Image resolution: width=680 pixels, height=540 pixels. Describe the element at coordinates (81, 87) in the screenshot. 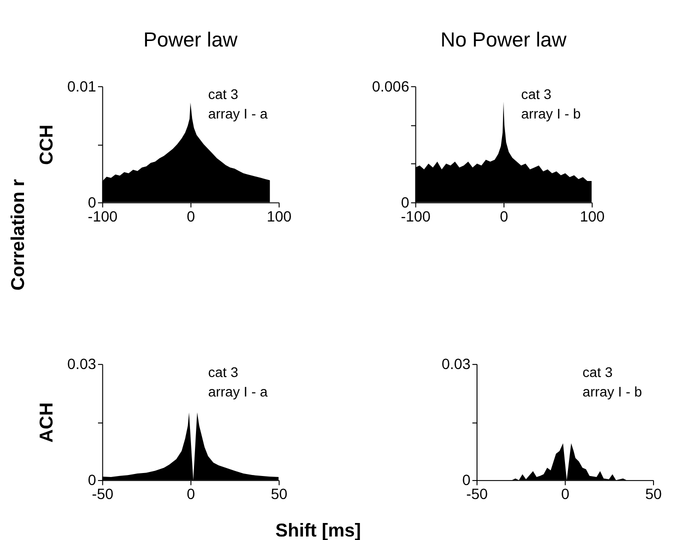

I see `y-tick-label: 0.01` at that location.